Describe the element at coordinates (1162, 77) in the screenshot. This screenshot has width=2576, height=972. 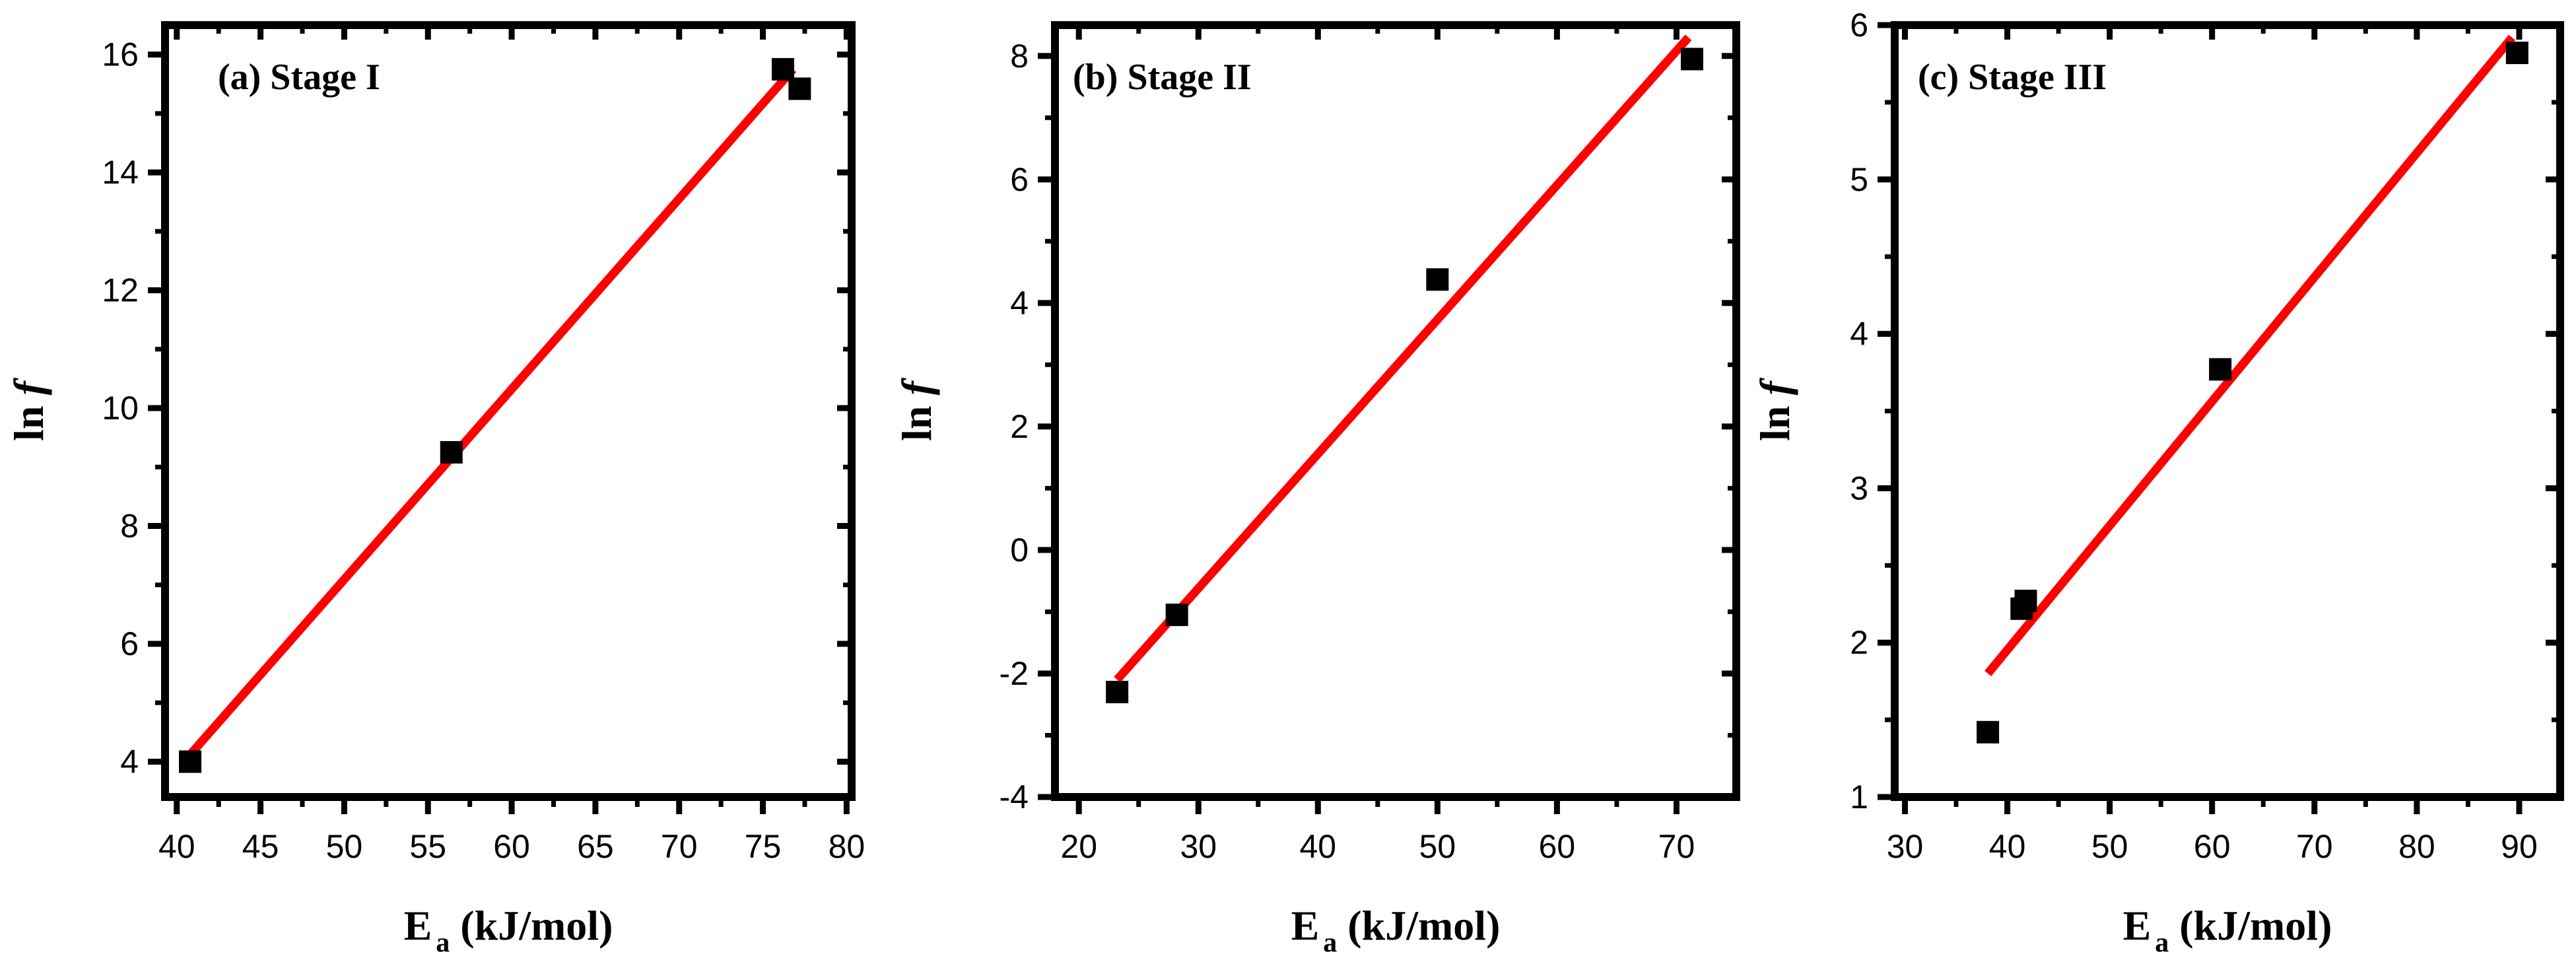
I see `panel-title: (b) Stage II` at that location.